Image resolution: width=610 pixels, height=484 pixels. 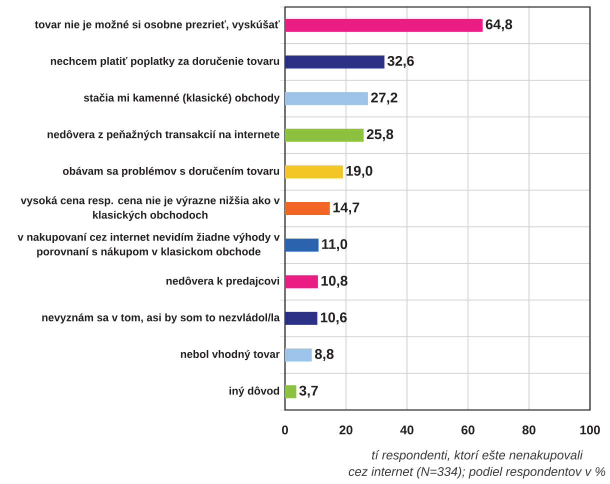 What do you see at coordinates (477, 456) in the screenshot?
I see `text: tí respondenti, ktorí ešte nenakupovali` at bounding box center [477, 456].